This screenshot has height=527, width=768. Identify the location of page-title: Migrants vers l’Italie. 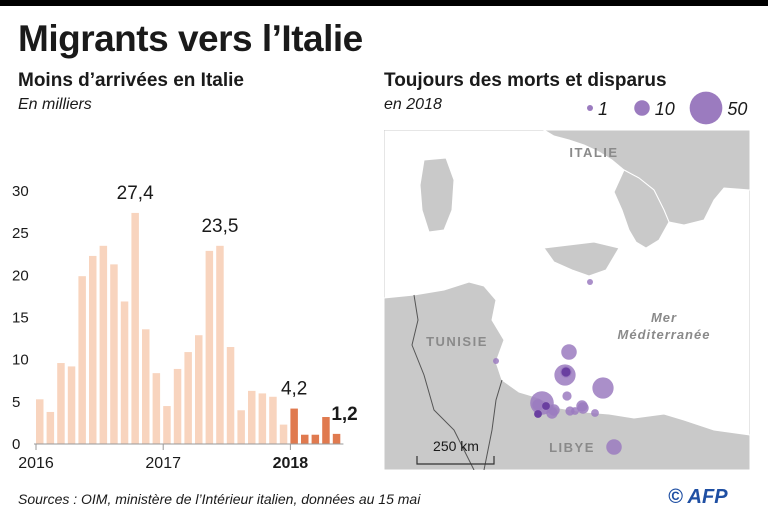
(190, 38).